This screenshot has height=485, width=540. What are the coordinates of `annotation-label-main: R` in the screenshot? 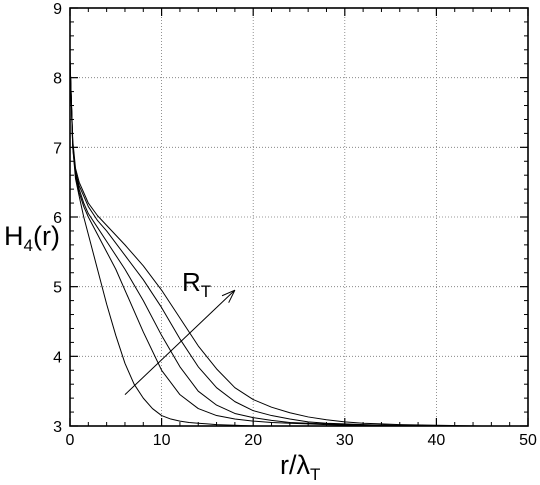 It's located at (191, 282).